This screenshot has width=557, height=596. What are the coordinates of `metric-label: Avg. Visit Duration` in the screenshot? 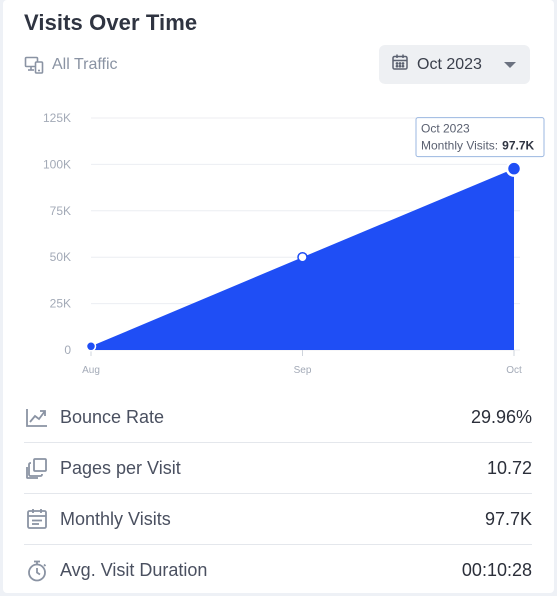 It's located at (134, 570).